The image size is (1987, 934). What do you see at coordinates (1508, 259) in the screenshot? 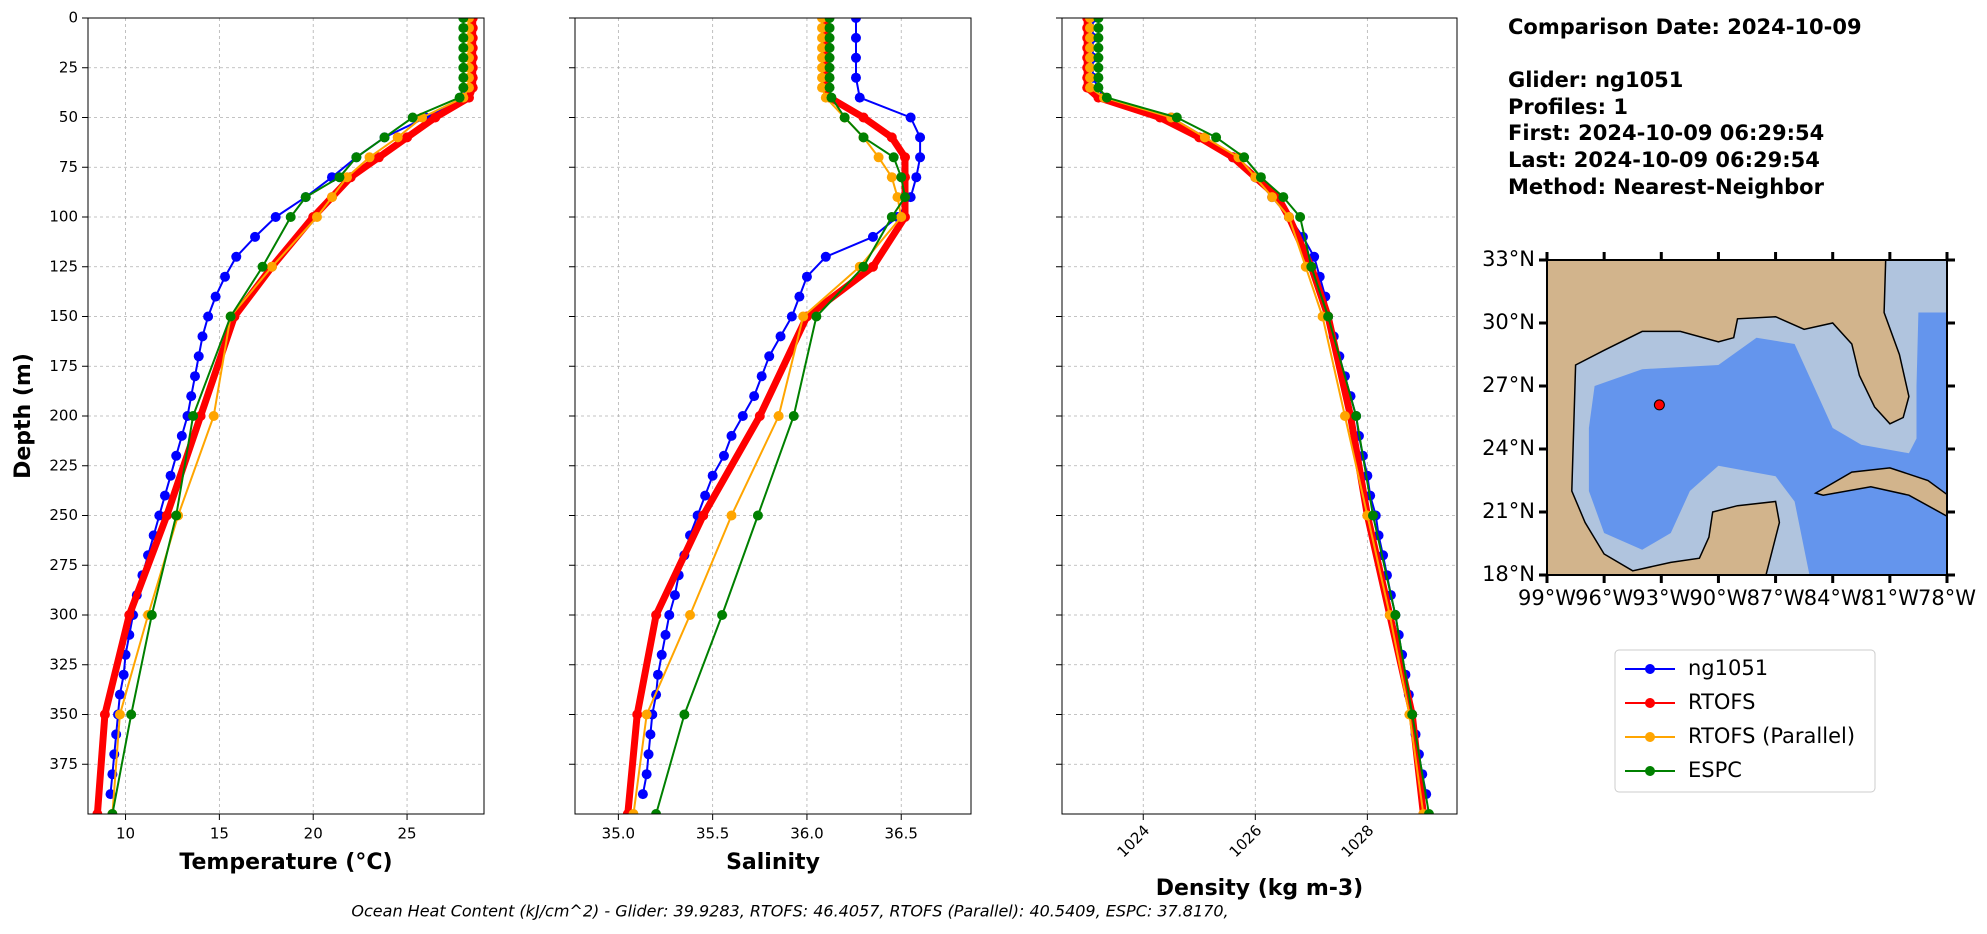
I see `map-lat-label: 33°N` at bounding box center [1508, 259].